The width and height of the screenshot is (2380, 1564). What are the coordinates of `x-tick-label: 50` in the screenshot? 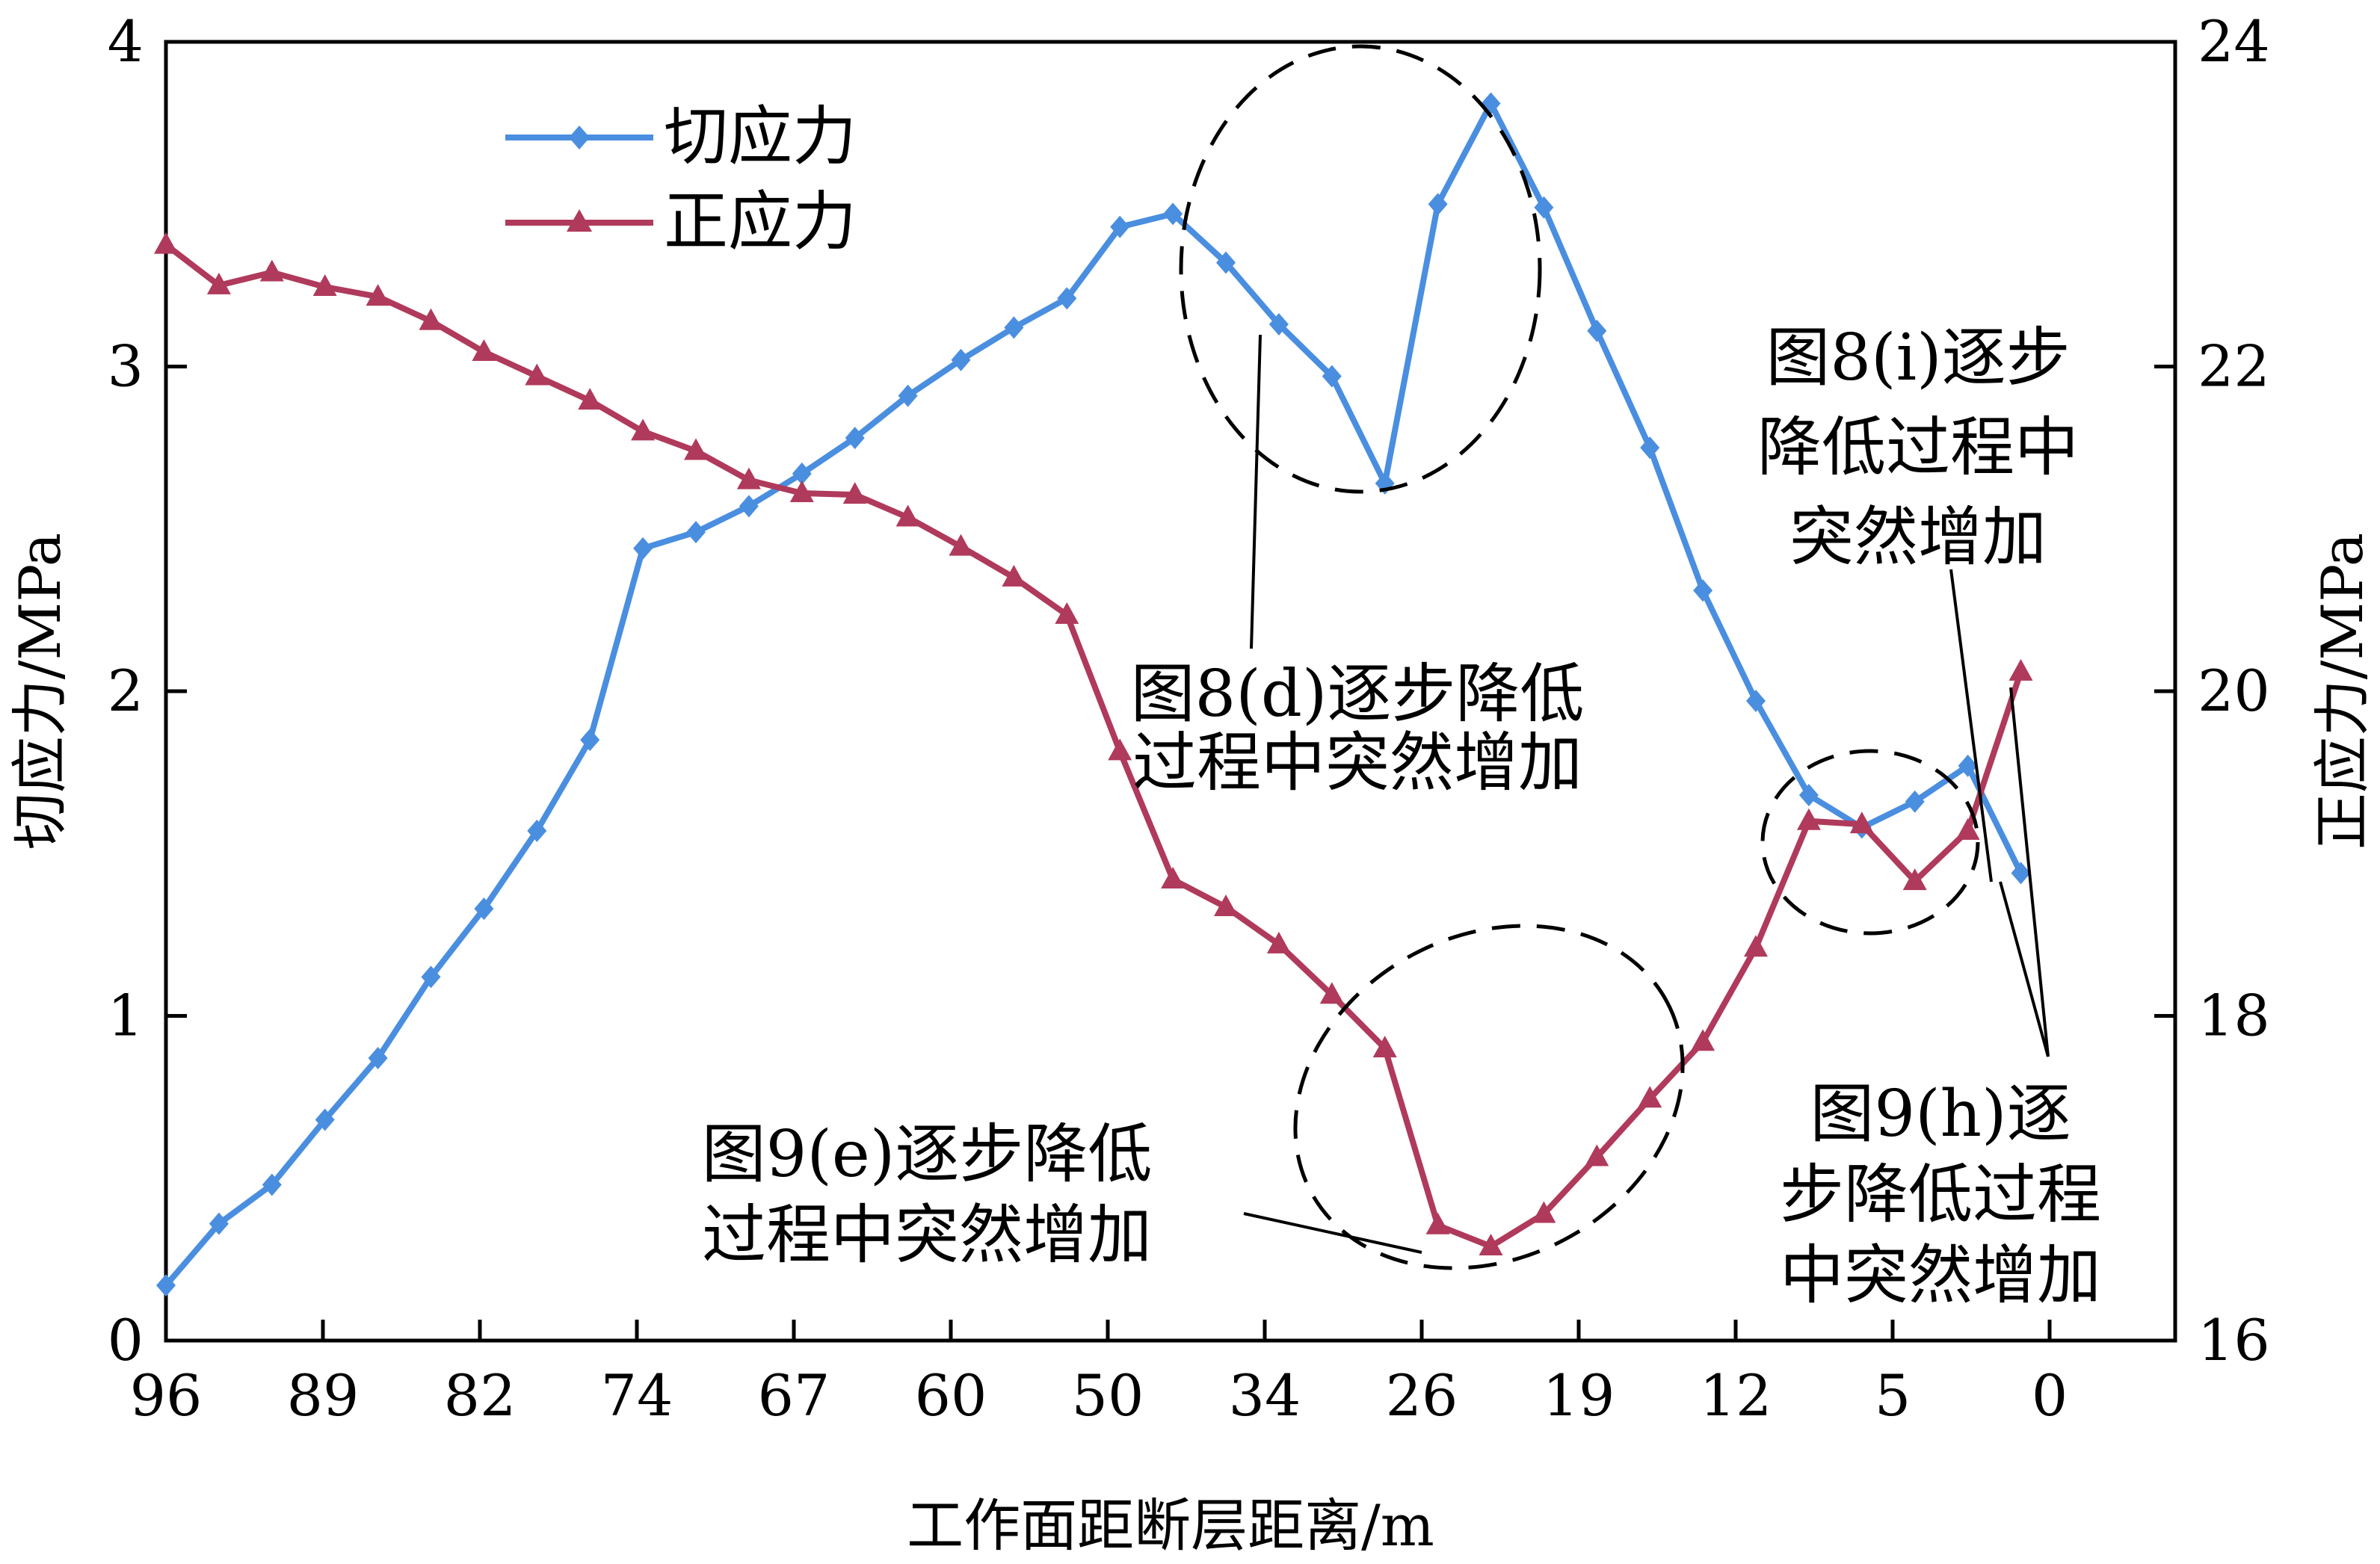 It's located at (1108, 1395).